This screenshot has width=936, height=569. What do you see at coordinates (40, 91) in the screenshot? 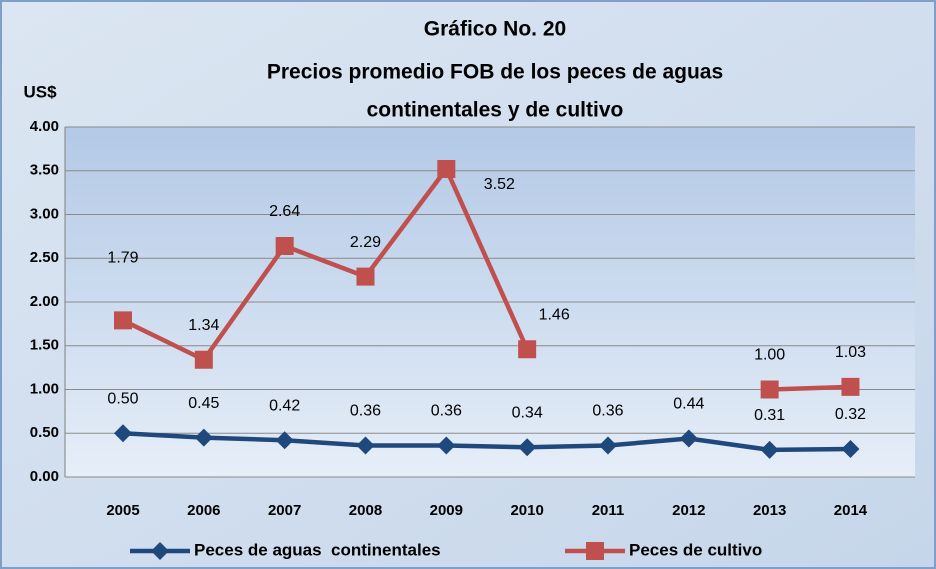
I see `y-axis-label: US$` at bounding box center [40, 91].